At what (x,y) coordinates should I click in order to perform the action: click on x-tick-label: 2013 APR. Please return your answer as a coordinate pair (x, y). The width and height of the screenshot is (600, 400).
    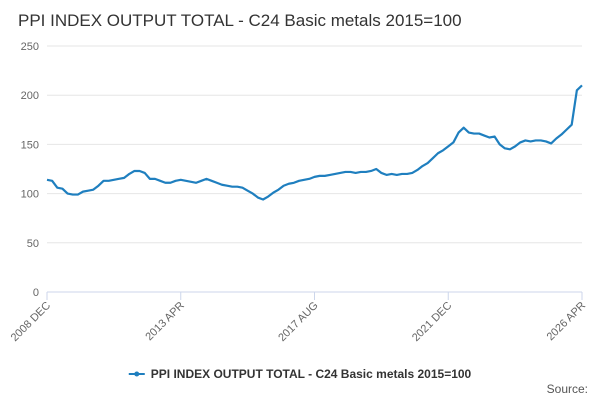
    Looking at the image, I should click on (165, 322).